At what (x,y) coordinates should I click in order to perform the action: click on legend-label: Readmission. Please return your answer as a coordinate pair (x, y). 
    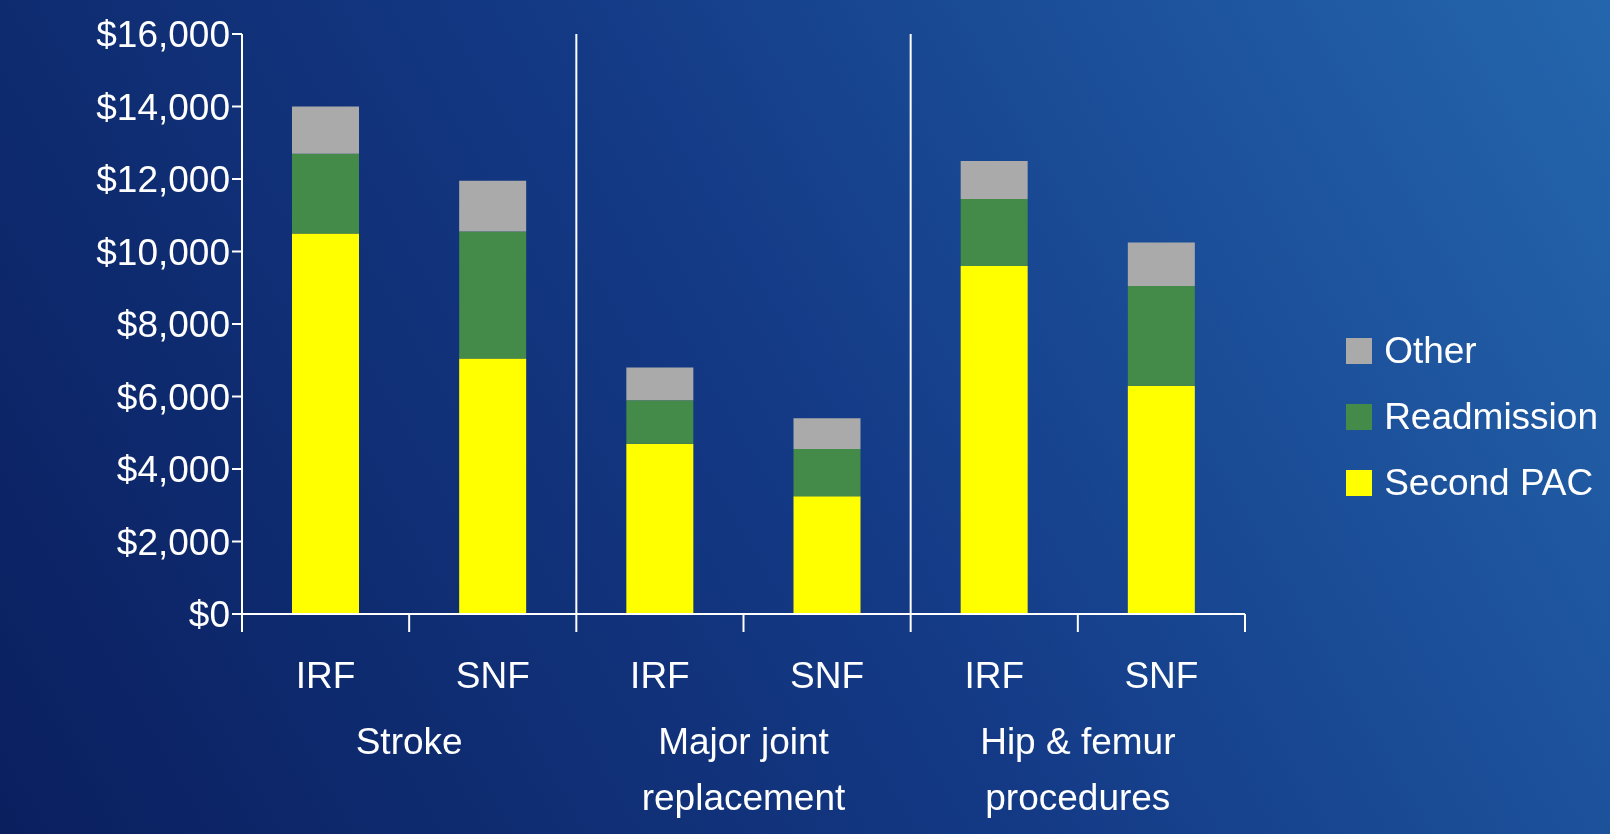
    Looking at the image, I should click on (1491, 417).